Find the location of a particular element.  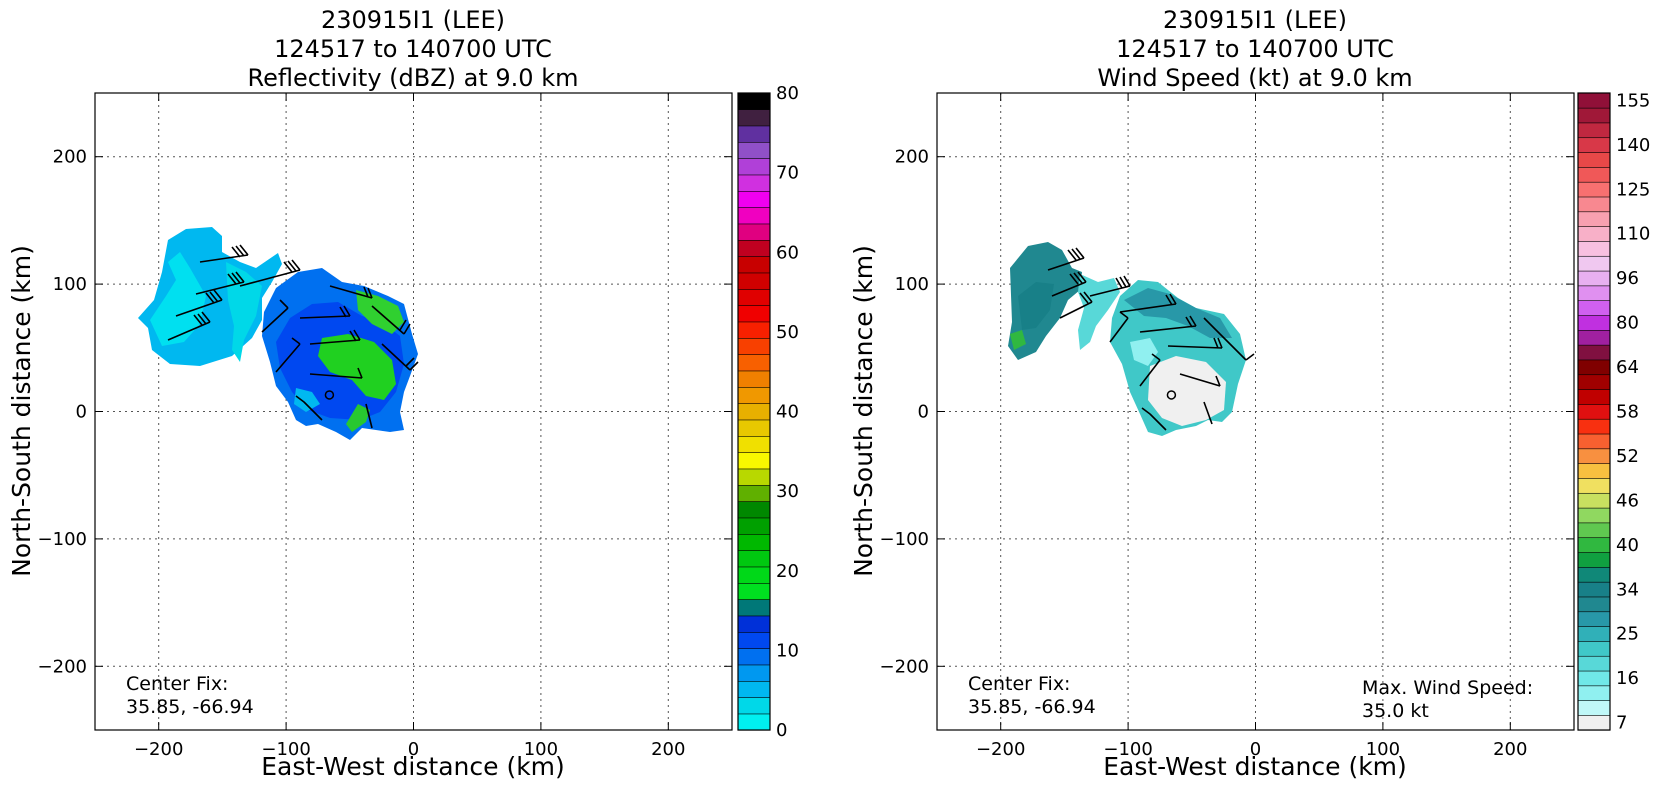

colorbar-tick-label: 0 is located at coordinates (781, 730).